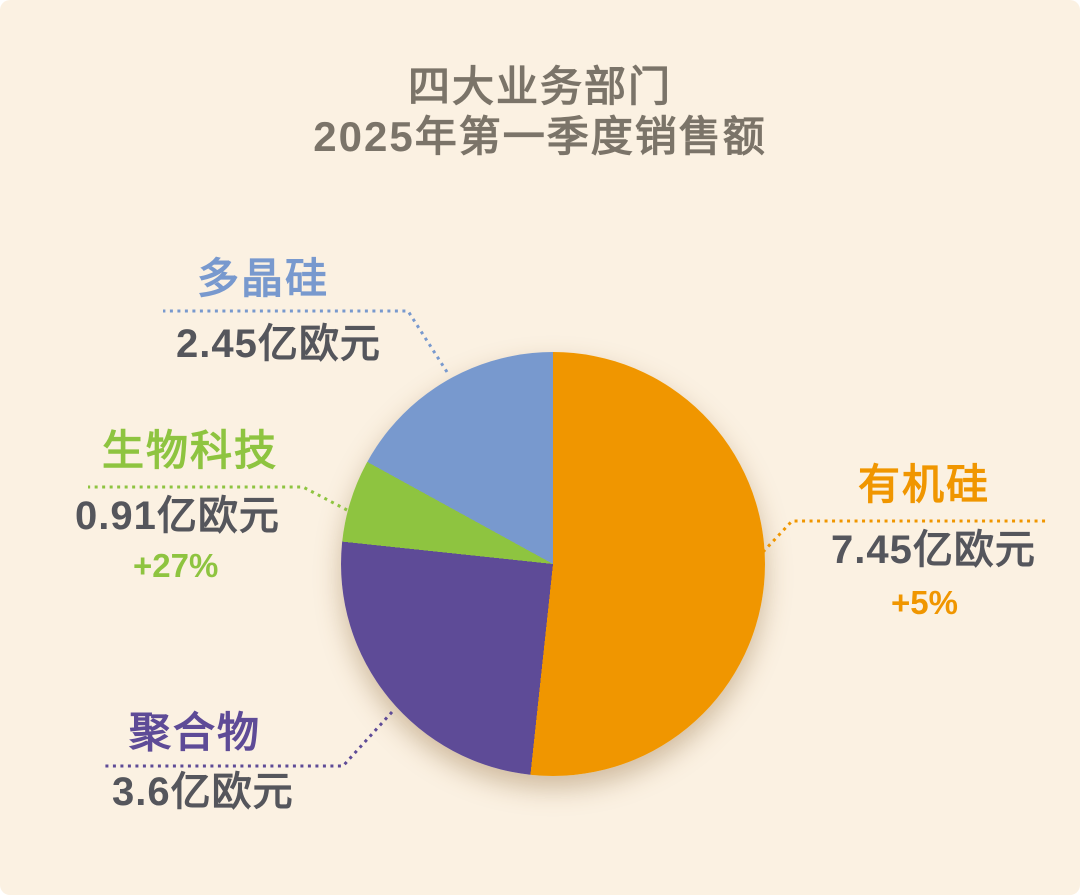 This screenshot has width=1080, height=895. Describe the element at coordinates (933, 550) in the screenshot. I see `slice-value-organosilicon: 7.45亿欧元` at that location.